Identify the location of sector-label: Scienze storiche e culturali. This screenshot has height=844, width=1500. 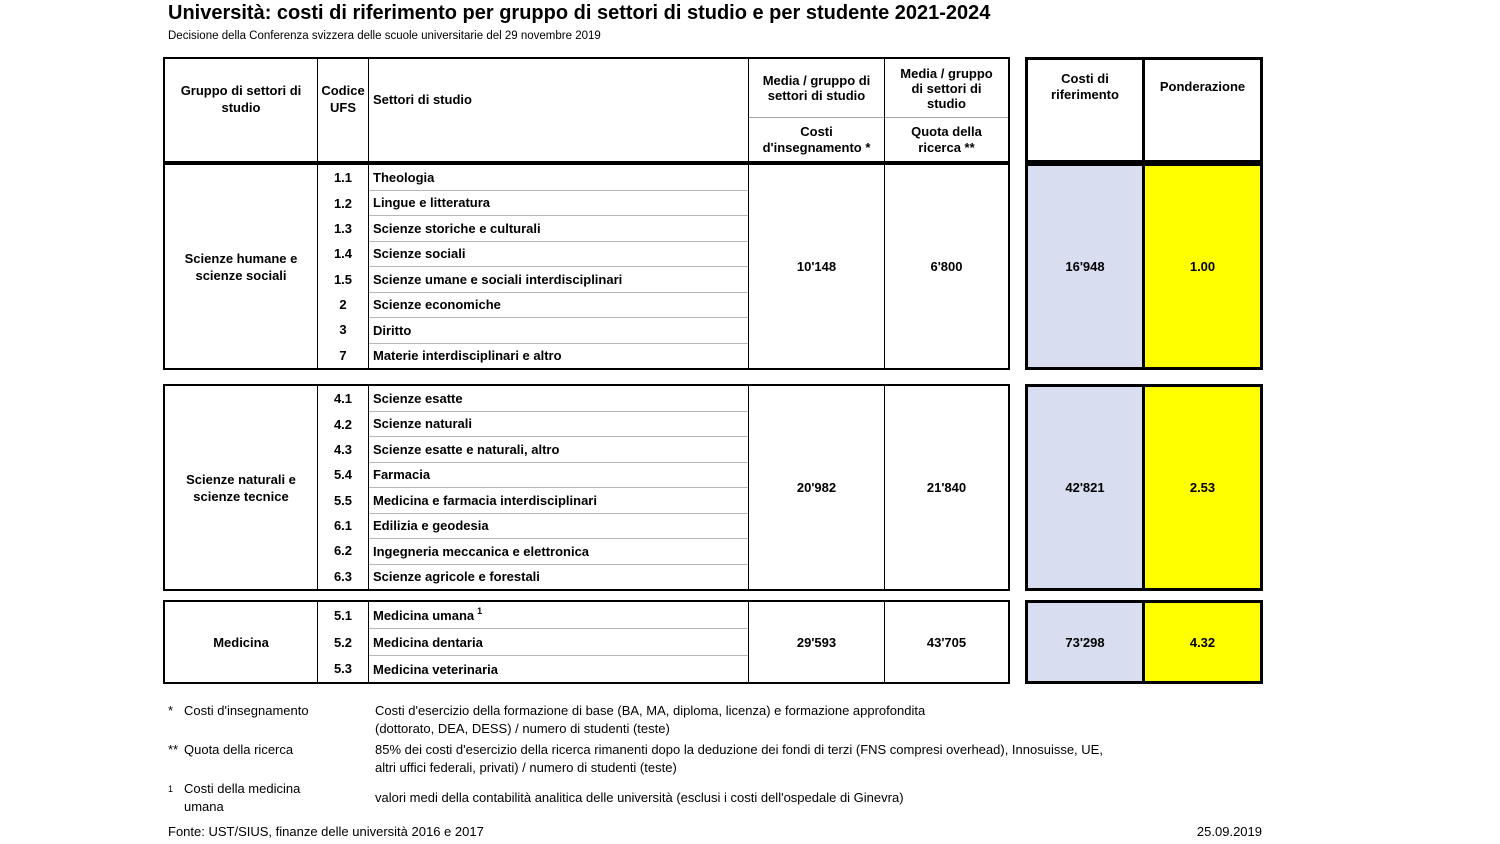
(457, 228).